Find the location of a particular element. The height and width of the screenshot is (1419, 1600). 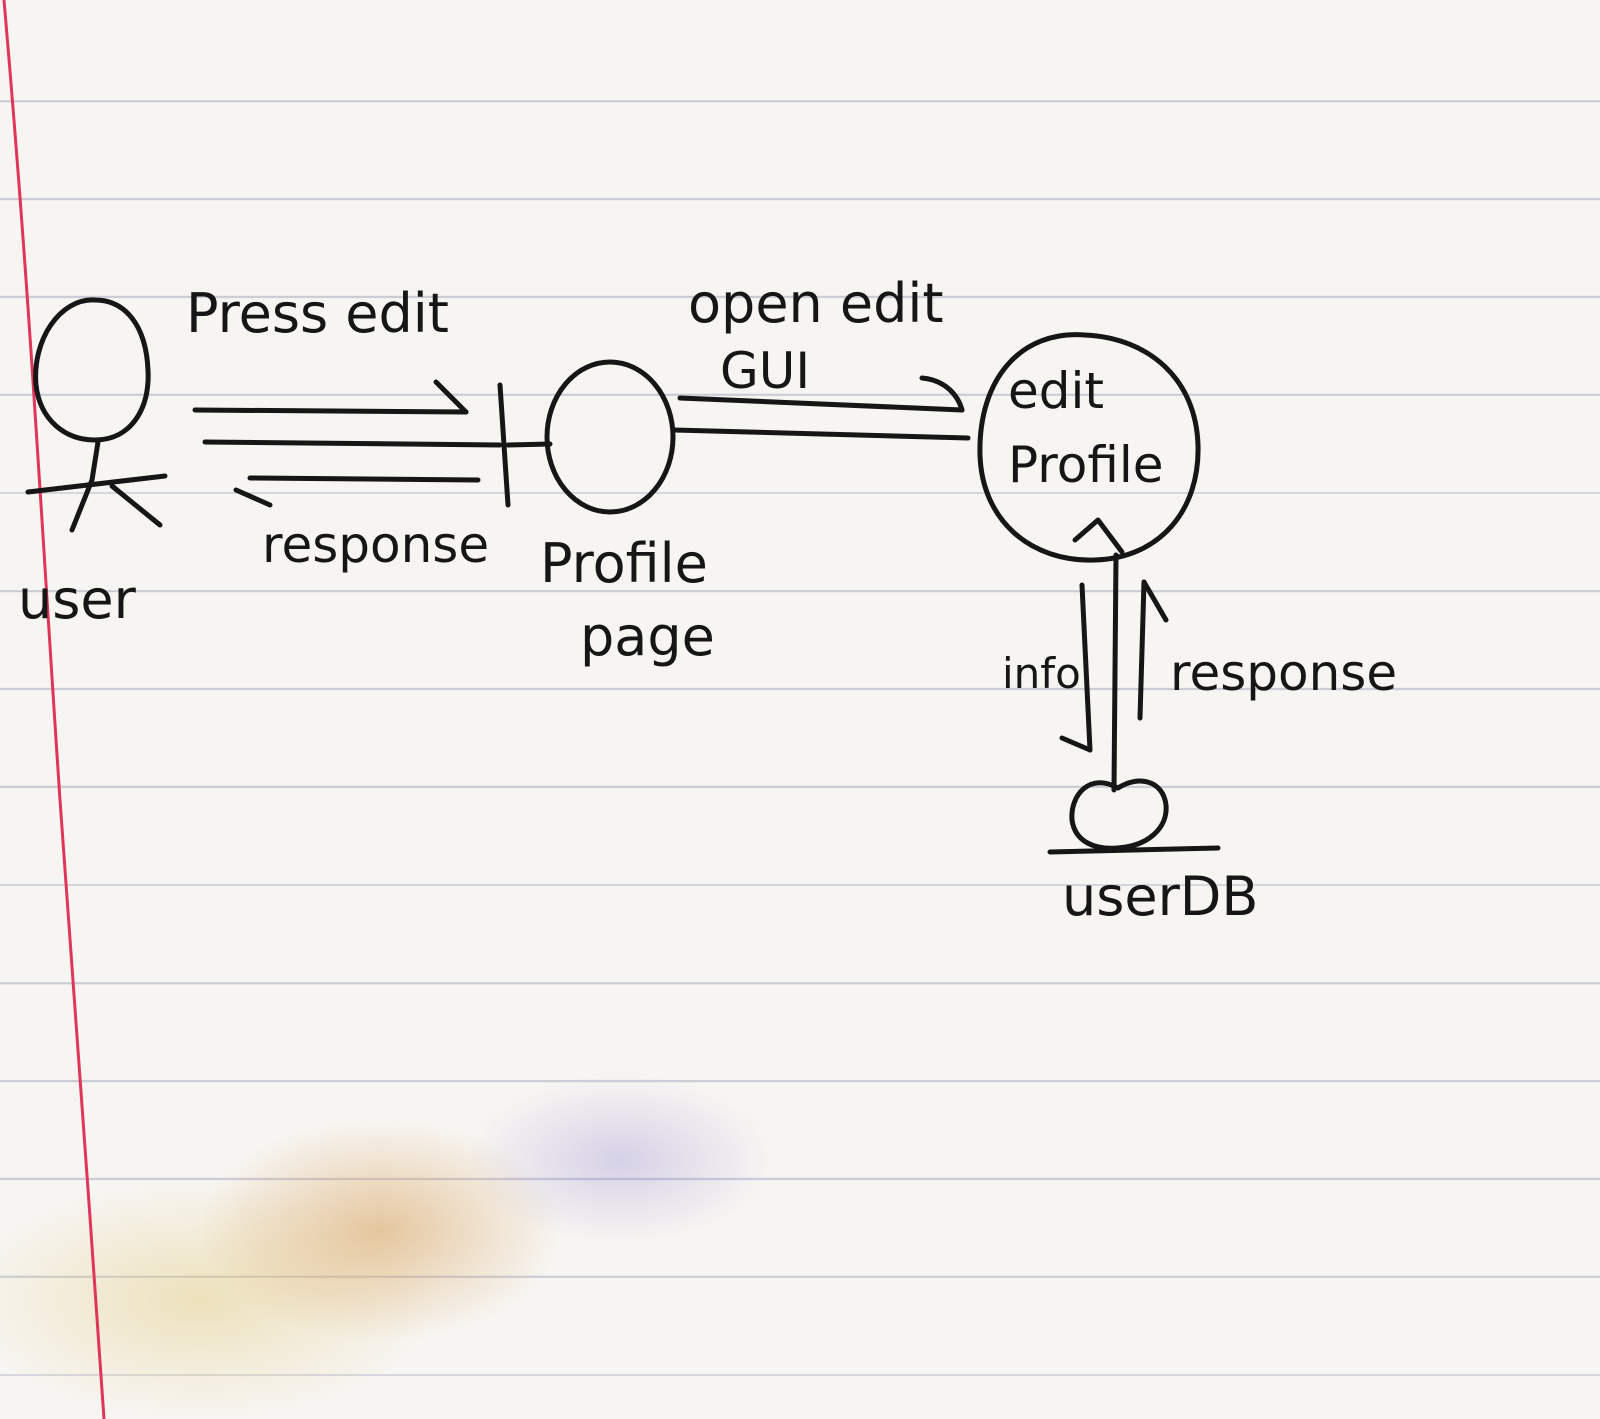

press-edit-line is located at coordinates (330, 411).